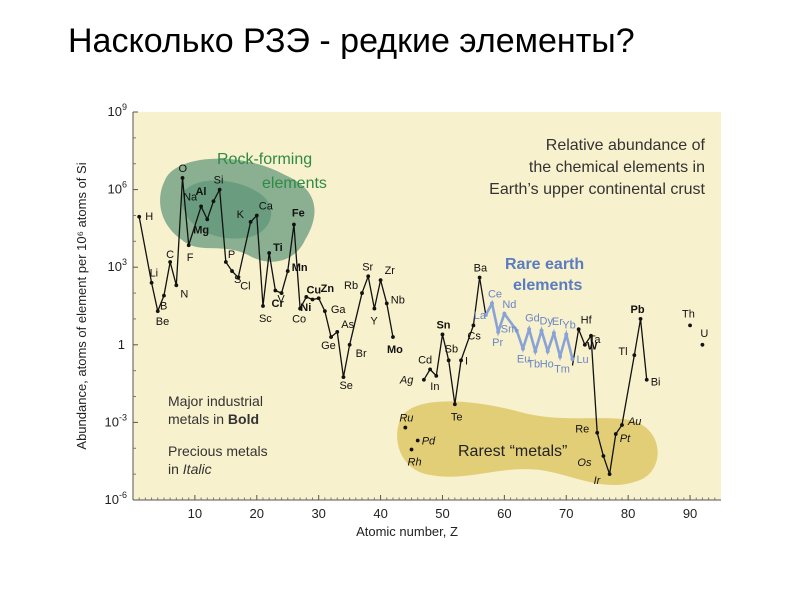 This screenshot has height=600, width=800. What do you see at coordinates (587, 320) in the screenshot?
I see `element-label-hf: Hf` at bounding box center [587, 320].